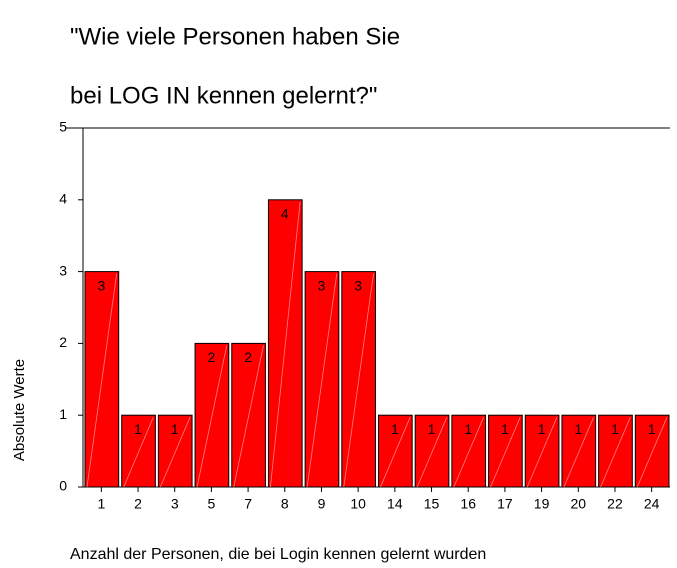 Image resolution: width=677 pixels, height=568 pixels. I want to click on chart-title: "Wie viele Personen haben Sie, so click(235, 36).